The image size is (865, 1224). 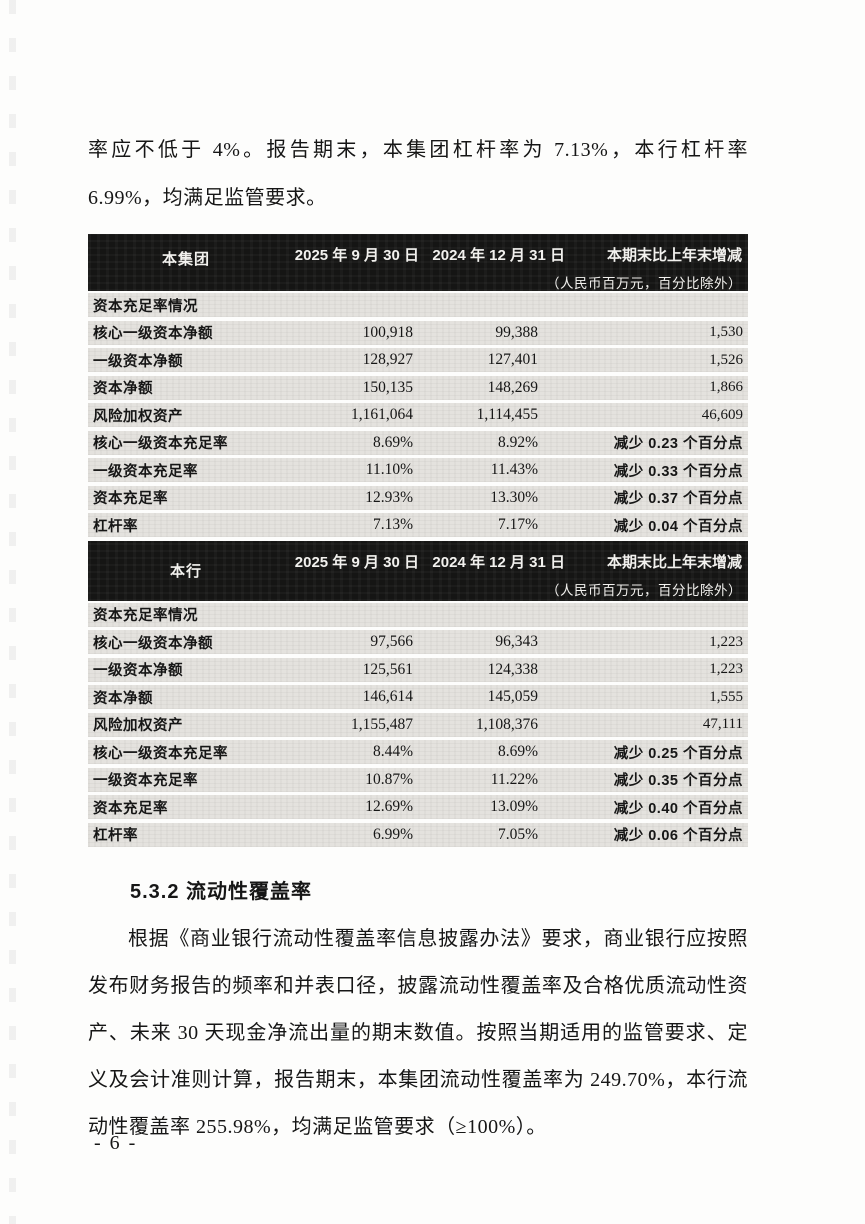 I want to click on group-name-label: 本集团, so click(x=185, y=259).